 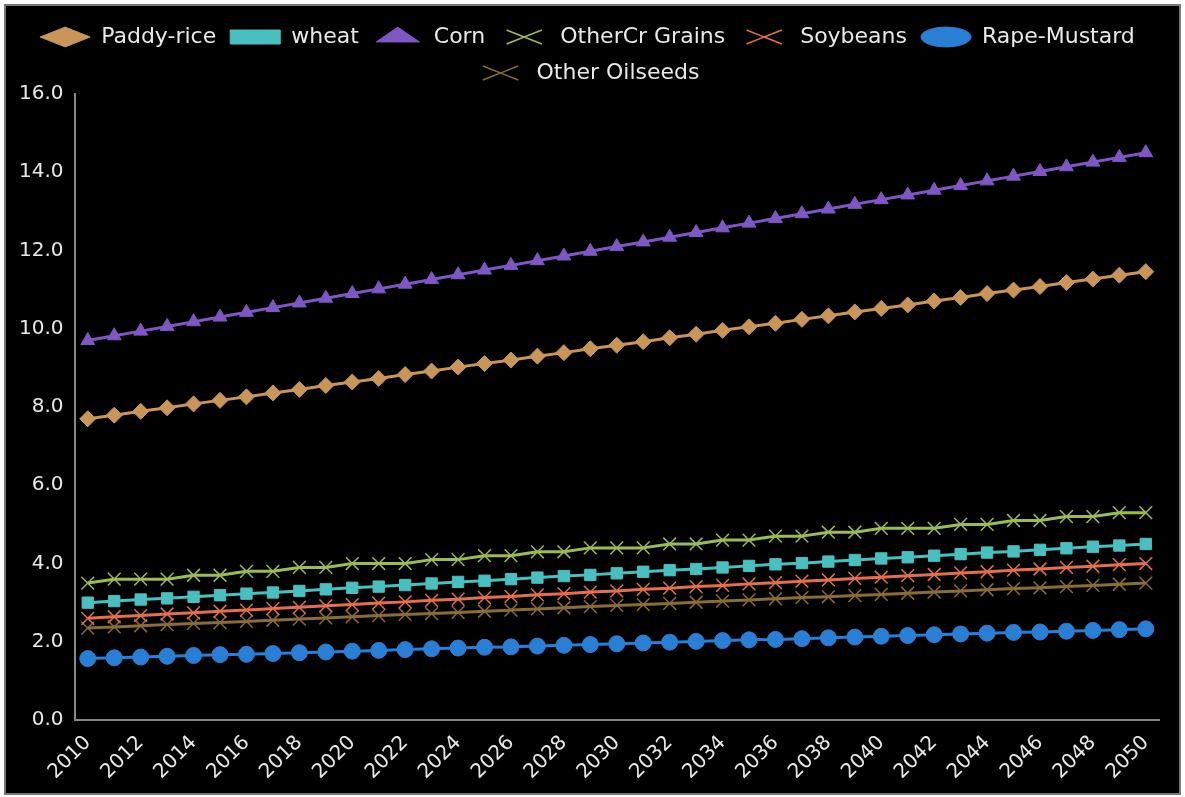 What do you see at coordinates (643, 35) in the screenshot?
I see `legend-label: OtherCr Grains` at bounding box center [643, 35].